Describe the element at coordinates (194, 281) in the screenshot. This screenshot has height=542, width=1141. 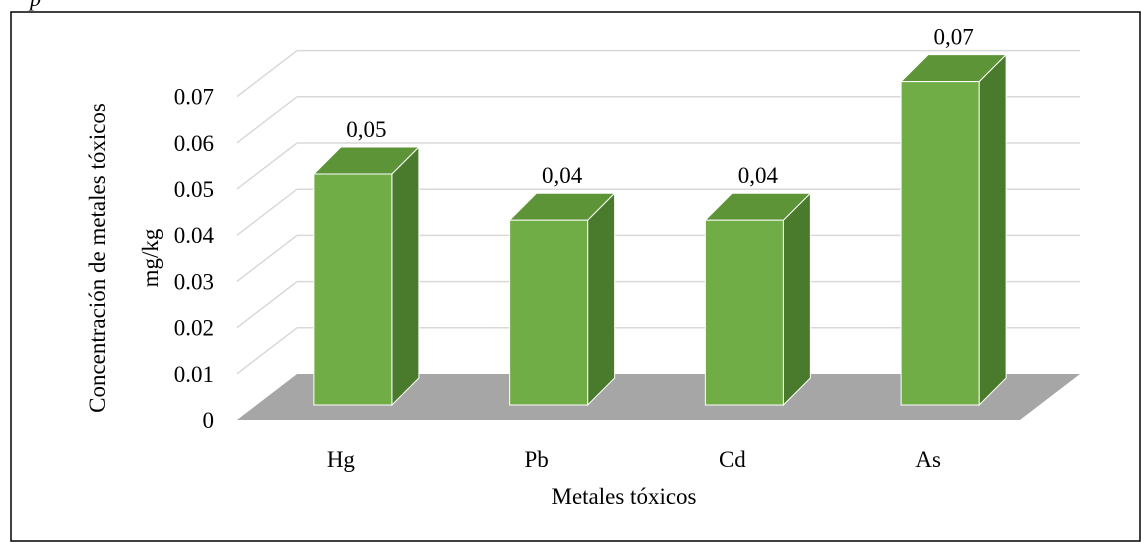
I see `y-tick-label: 0.03` at that location.